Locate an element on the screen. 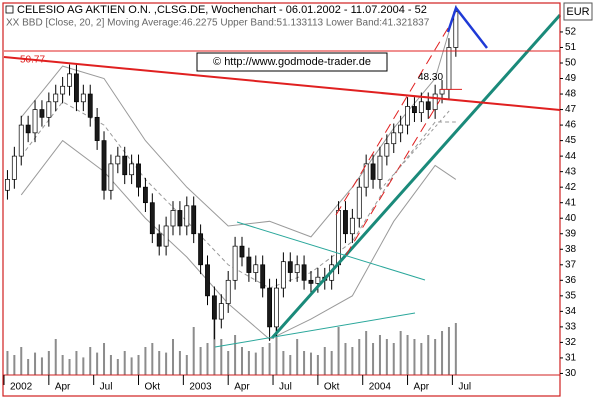  x-tick-label: Apr is located at coordinates (242, 387).